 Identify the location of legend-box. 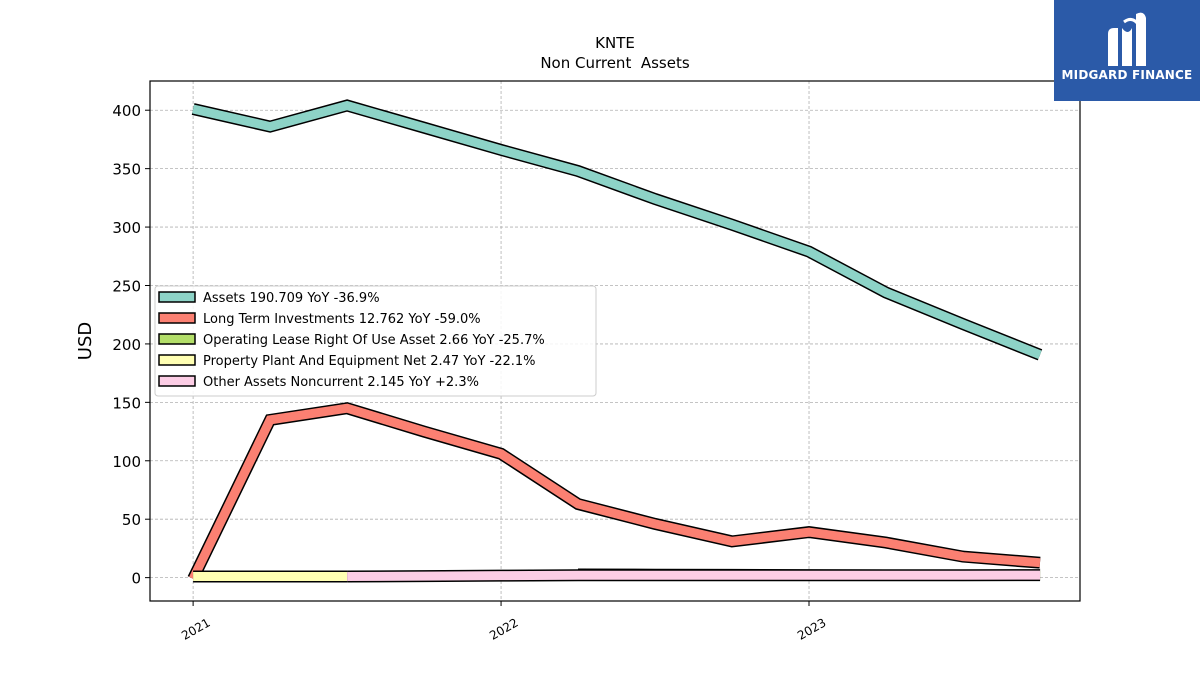
(375, 341).